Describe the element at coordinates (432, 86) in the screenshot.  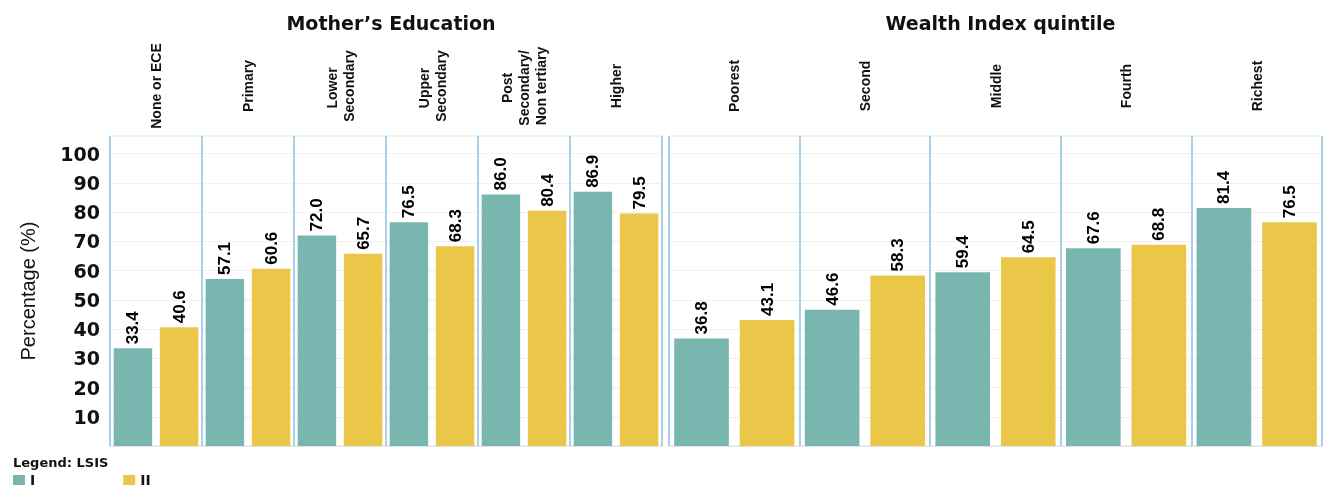
I see `x-tick-label: Upper Secondary` at that location.